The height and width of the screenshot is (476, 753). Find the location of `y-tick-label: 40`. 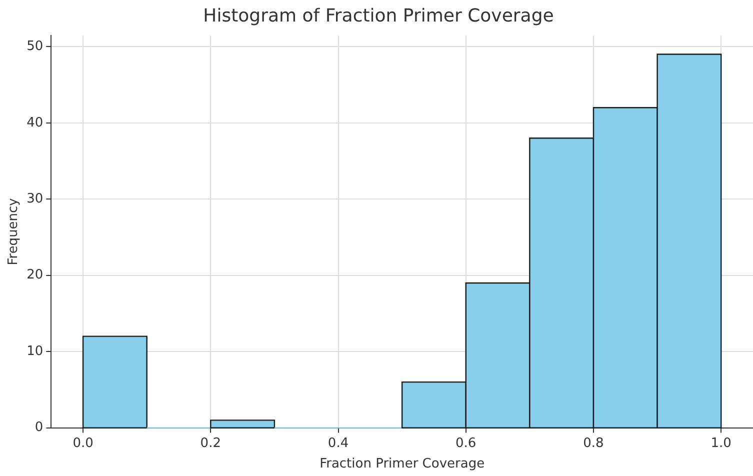

y-tick-label: 40 is located at coordinates (35, 122).